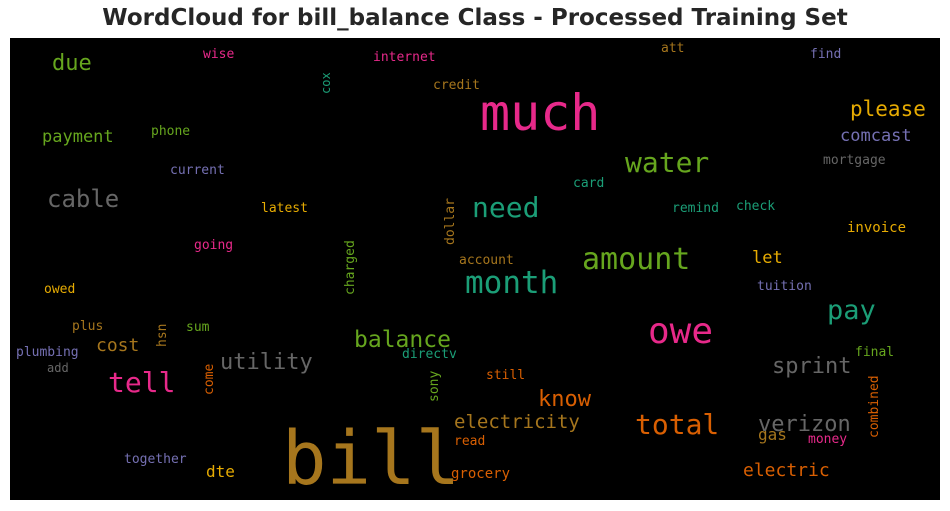  Describe the element at coordinates (87, 326) in the screenshot. I see `word-plus: plus` at that location.